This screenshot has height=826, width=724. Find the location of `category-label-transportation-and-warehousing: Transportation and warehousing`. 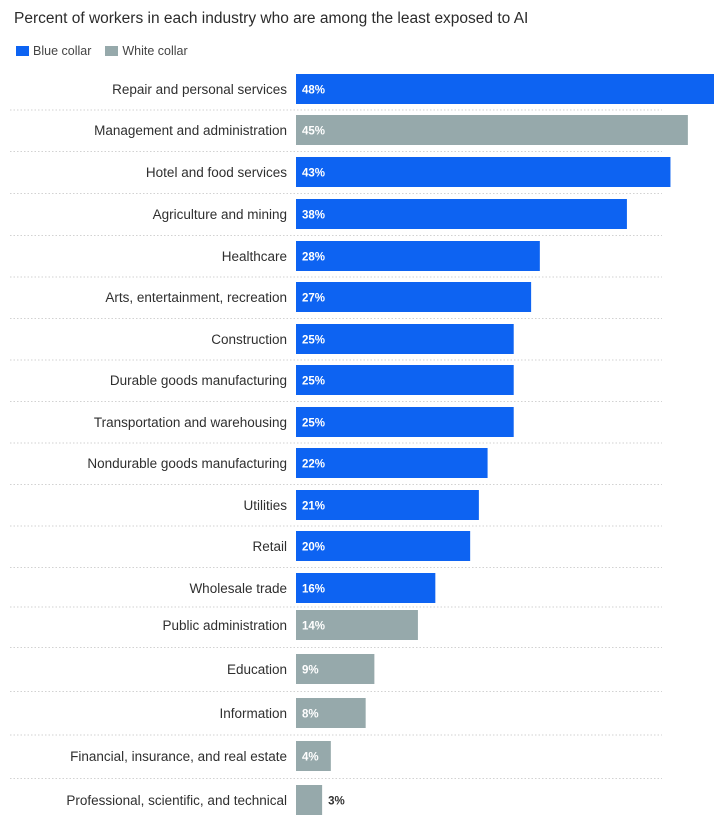

category-label-transportation-and-warehousing: Transportation and warehousing is located at coordinates (190, 422).